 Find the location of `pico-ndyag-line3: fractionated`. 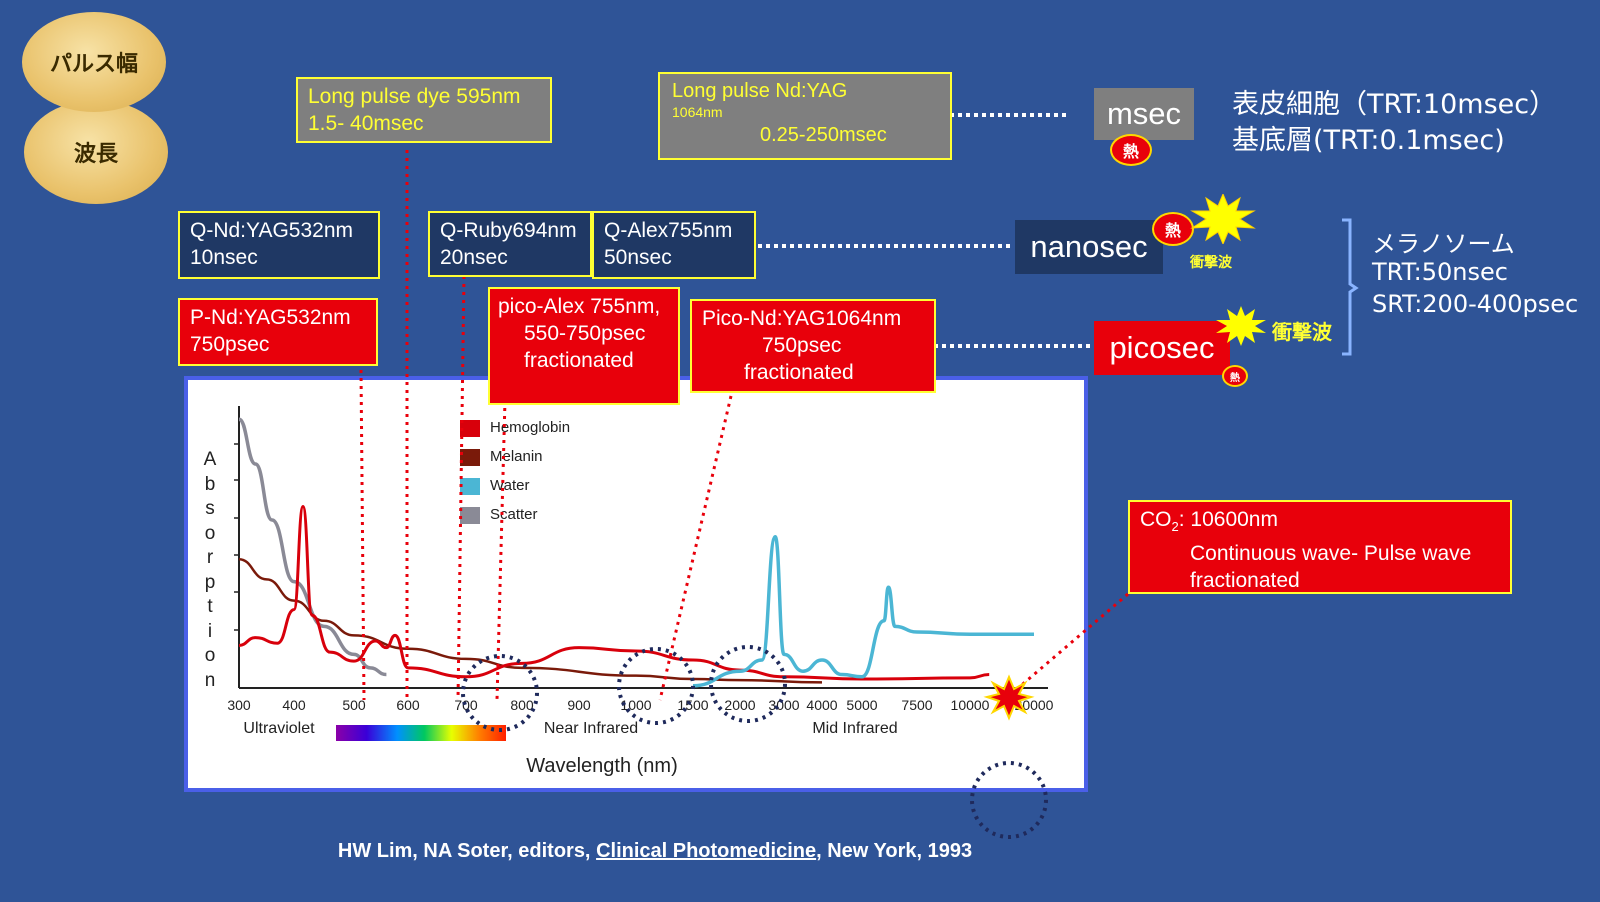

pico-ndyag-line3: fractionated is located at coordinates (799, 372).